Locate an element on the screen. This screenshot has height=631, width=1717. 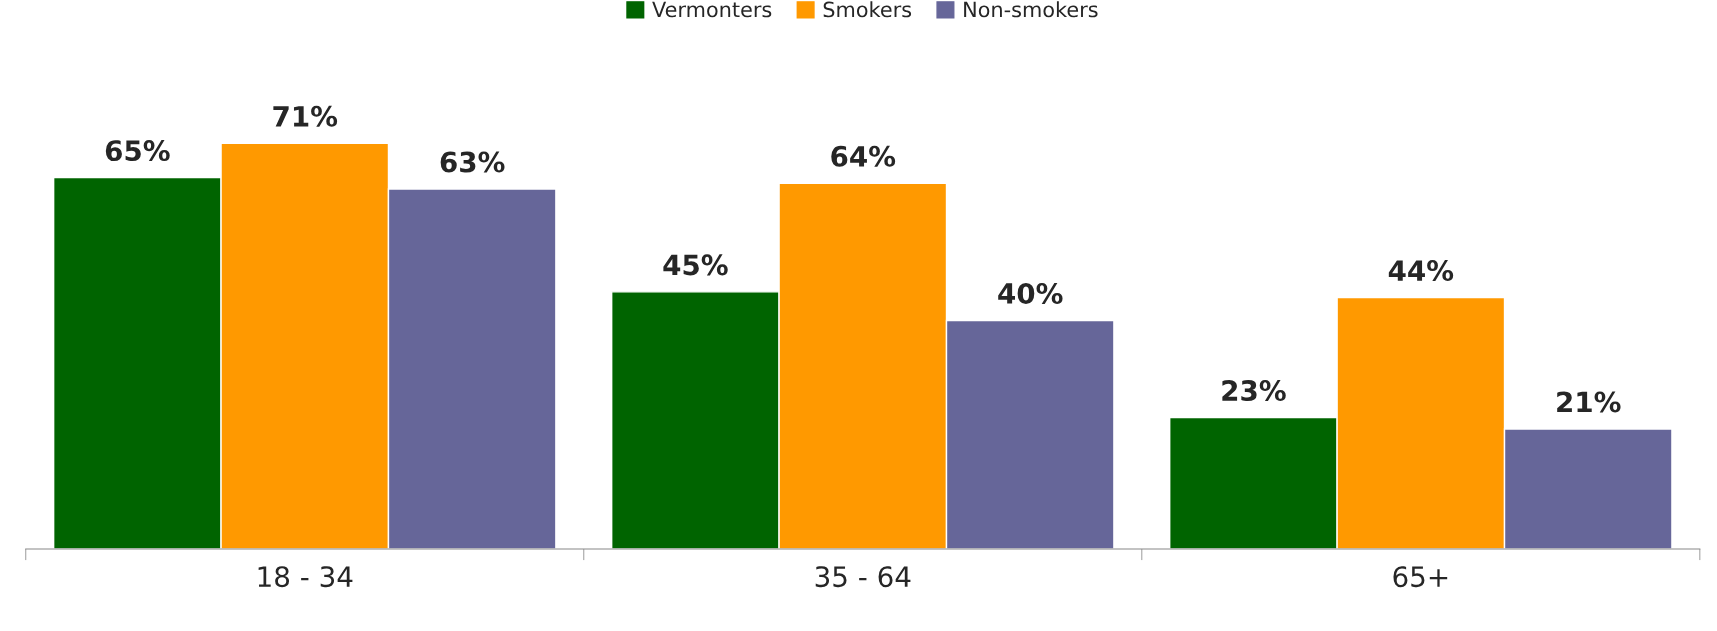
x-tick-label: 35 - 64 is located at coordinates (863, 577).